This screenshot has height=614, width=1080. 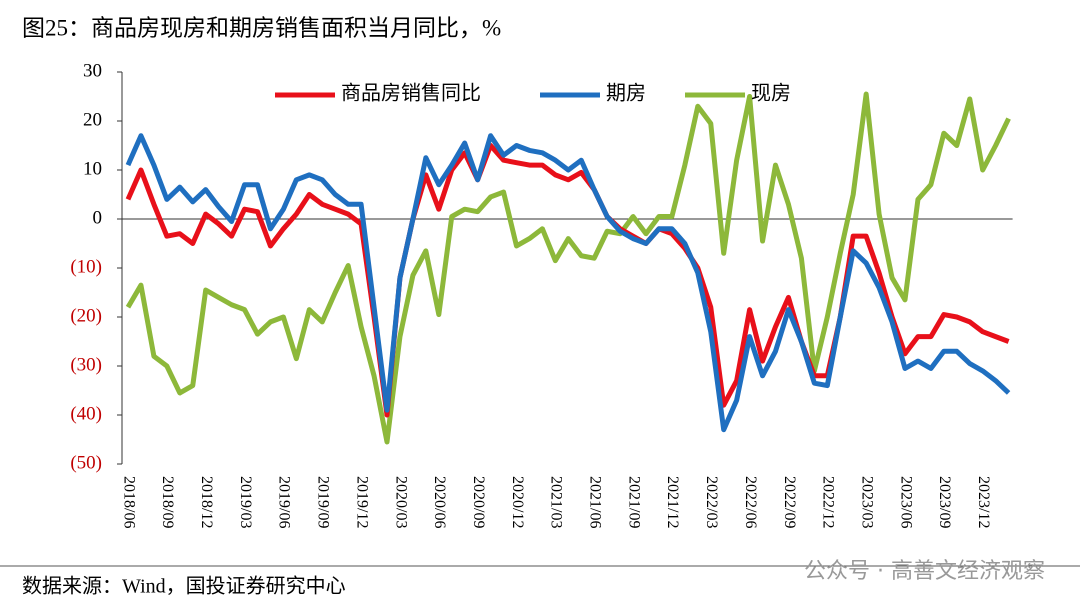 What do you see at coordinates (983, 502) in the screenshot?
I see `x-tick-label: 2023/12` at bounding box center [983, 502].